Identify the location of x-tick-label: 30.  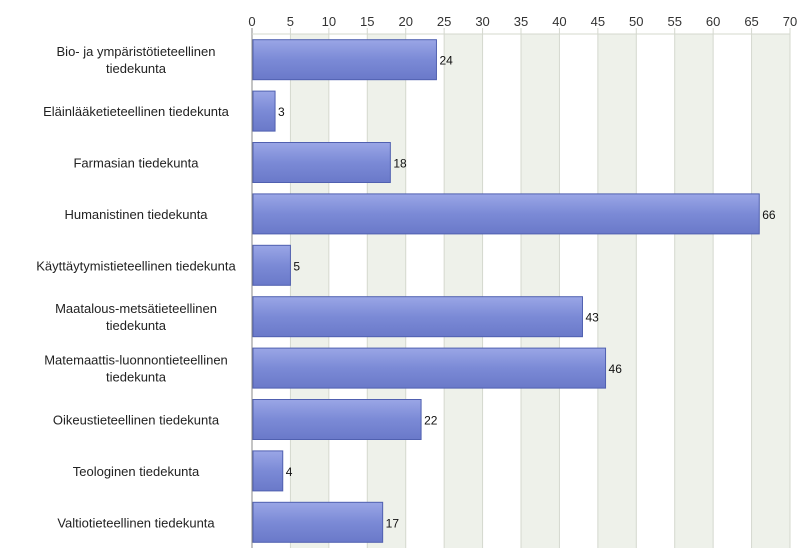
(482, 21).